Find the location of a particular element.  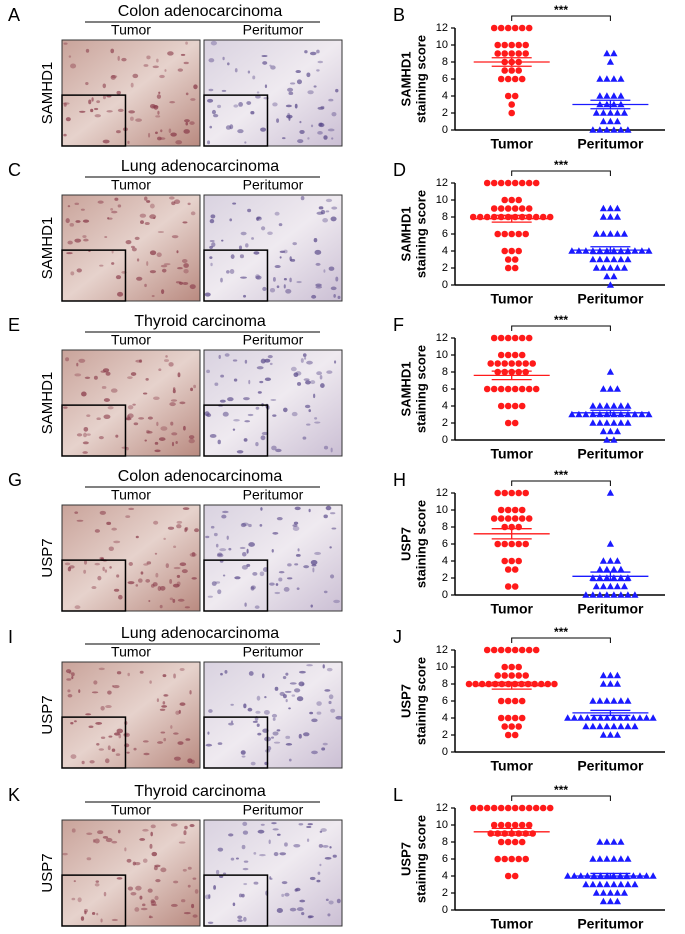

panel-title: Thyroid carcinoma is located at coordinates (200, 791).